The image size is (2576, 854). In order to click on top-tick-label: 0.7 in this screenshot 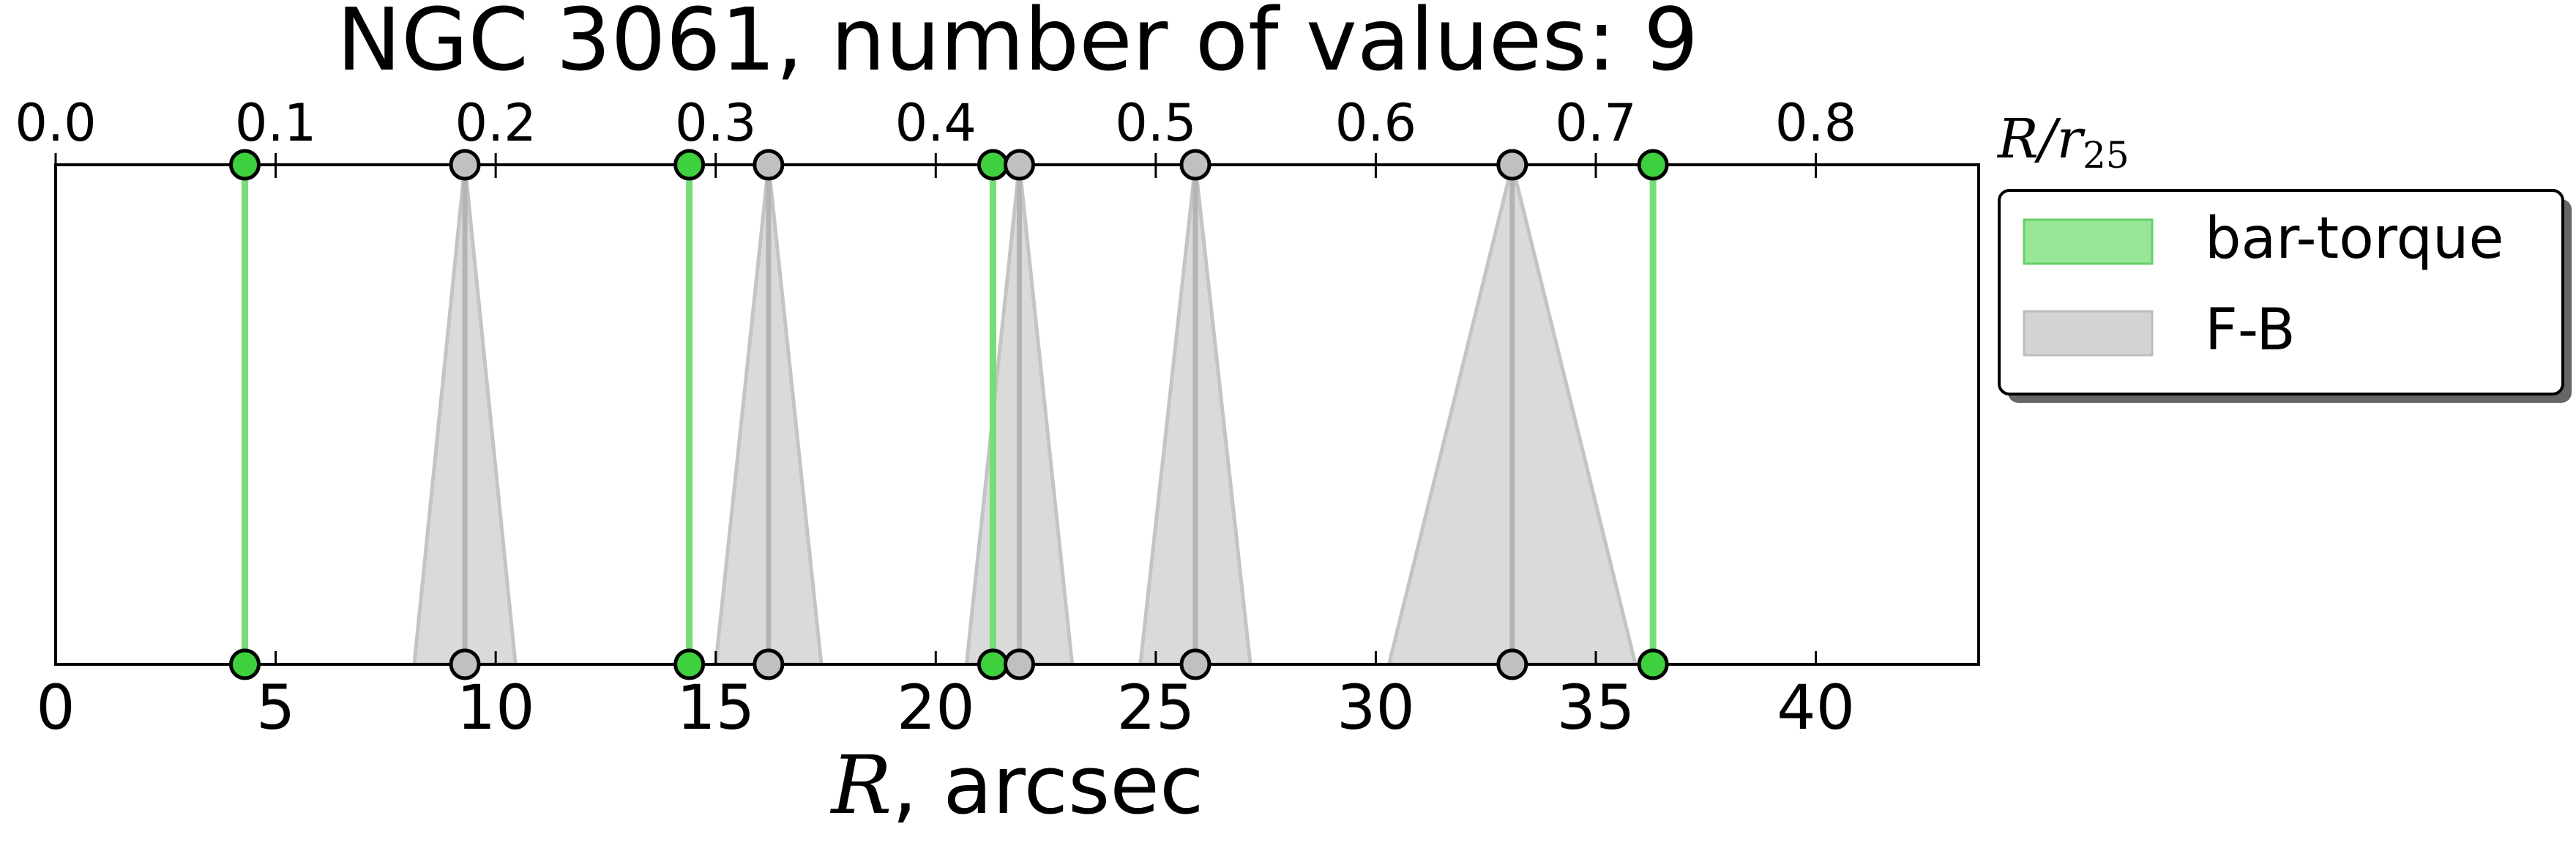, I will do `click(1595, 123)`.